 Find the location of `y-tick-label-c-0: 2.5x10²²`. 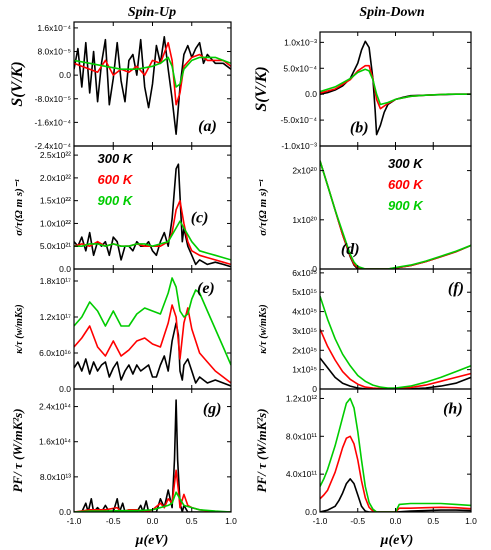

y-tick-label-c-0: 2.5x10²² is located at coordinates (55, 155).